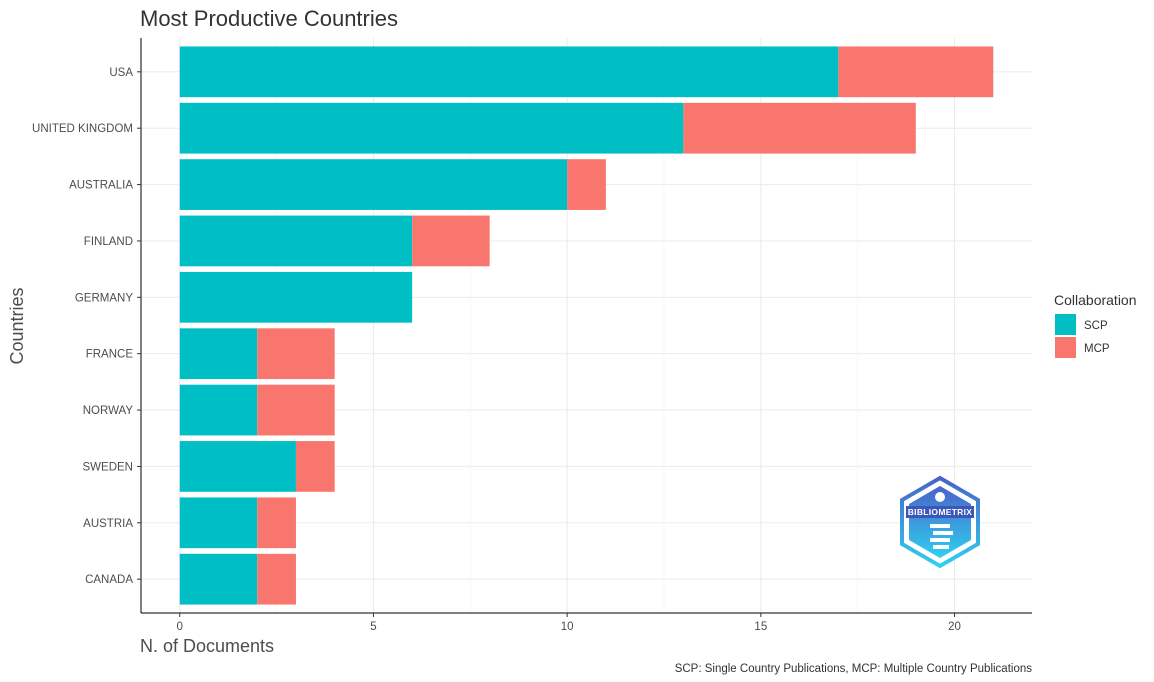 This screenshot has width=1154, height=682. Describe the element at coordinates (108, 411) in the screenshot. I see `y-tick-label: NORWAY` at that location.